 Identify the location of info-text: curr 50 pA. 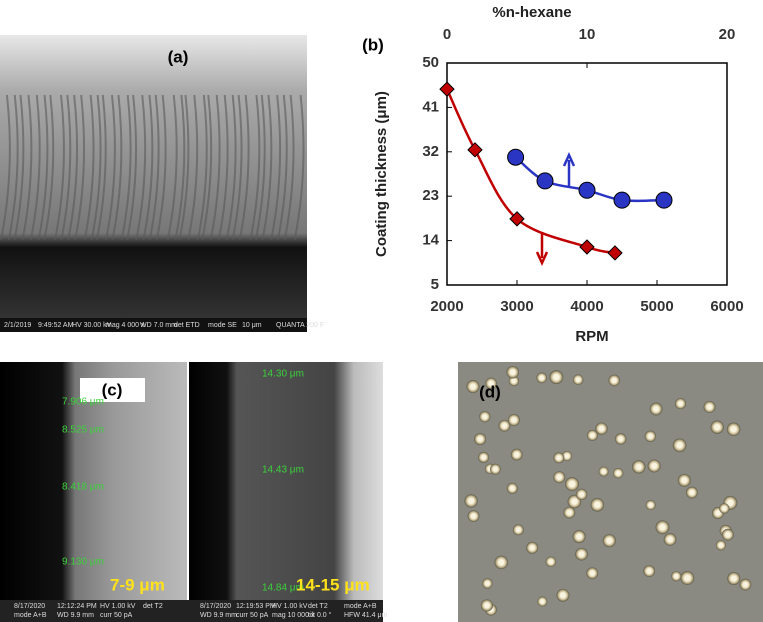
(252, 615).